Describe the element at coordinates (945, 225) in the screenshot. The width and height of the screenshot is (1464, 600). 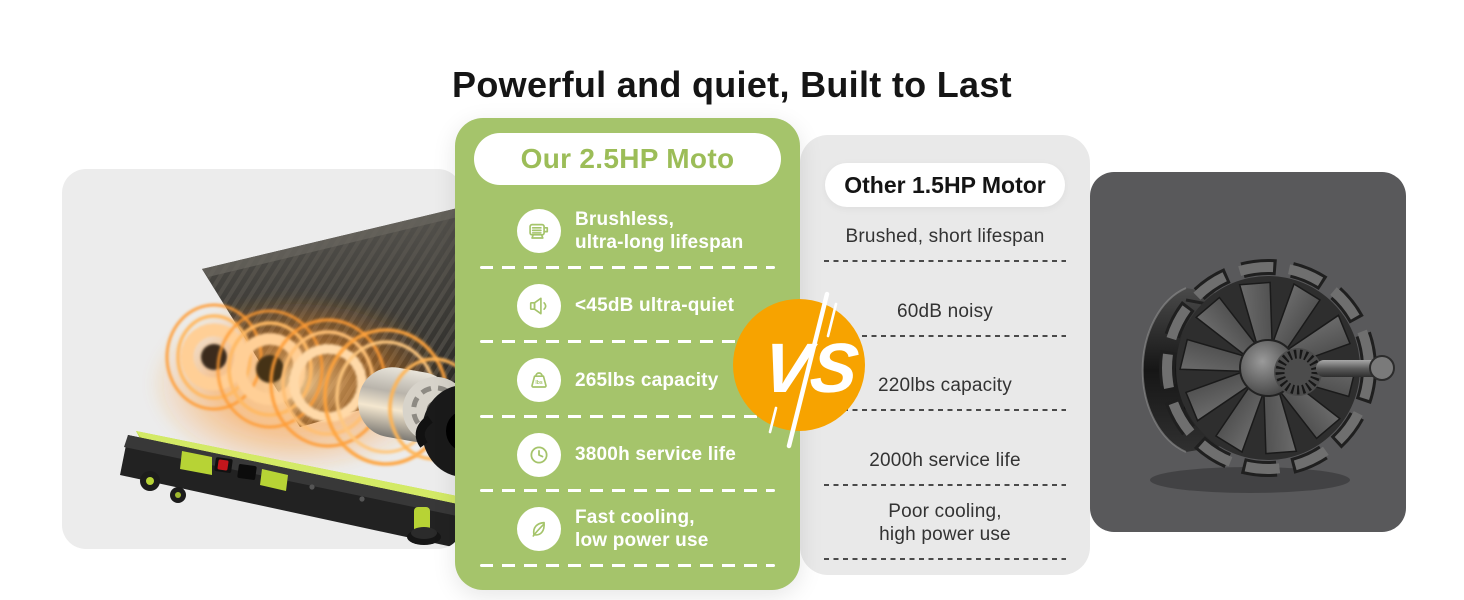
I see `compare-row: Brushed, short lifespan` at that location.